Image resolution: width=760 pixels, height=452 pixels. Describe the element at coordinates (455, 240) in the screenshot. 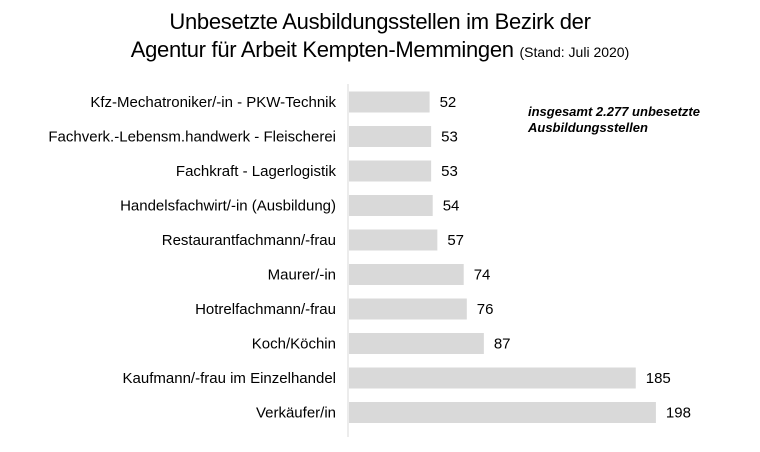

I see `data-label: 57` at that location.